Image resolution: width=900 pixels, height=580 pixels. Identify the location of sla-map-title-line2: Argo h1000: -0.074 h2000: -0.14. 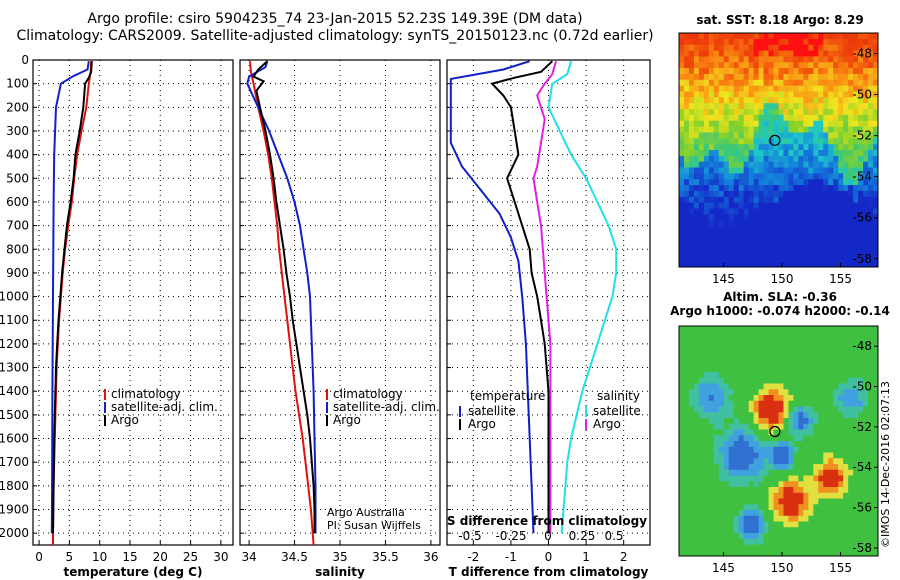
(780, 311).